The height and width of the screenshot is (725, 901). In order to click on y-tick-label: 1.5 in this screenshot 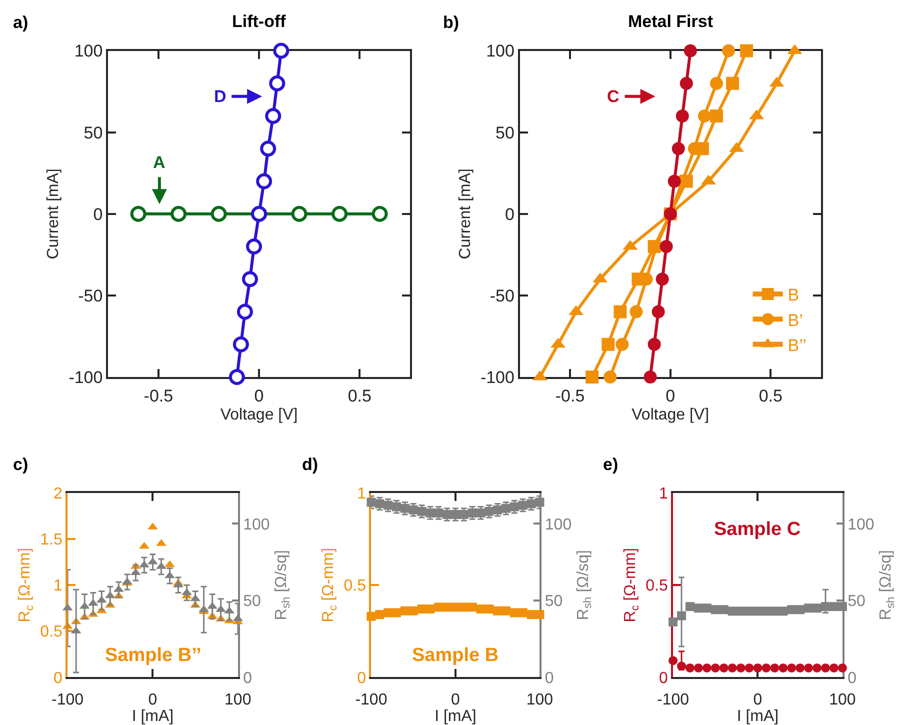, I will do `click(51, 540)`.